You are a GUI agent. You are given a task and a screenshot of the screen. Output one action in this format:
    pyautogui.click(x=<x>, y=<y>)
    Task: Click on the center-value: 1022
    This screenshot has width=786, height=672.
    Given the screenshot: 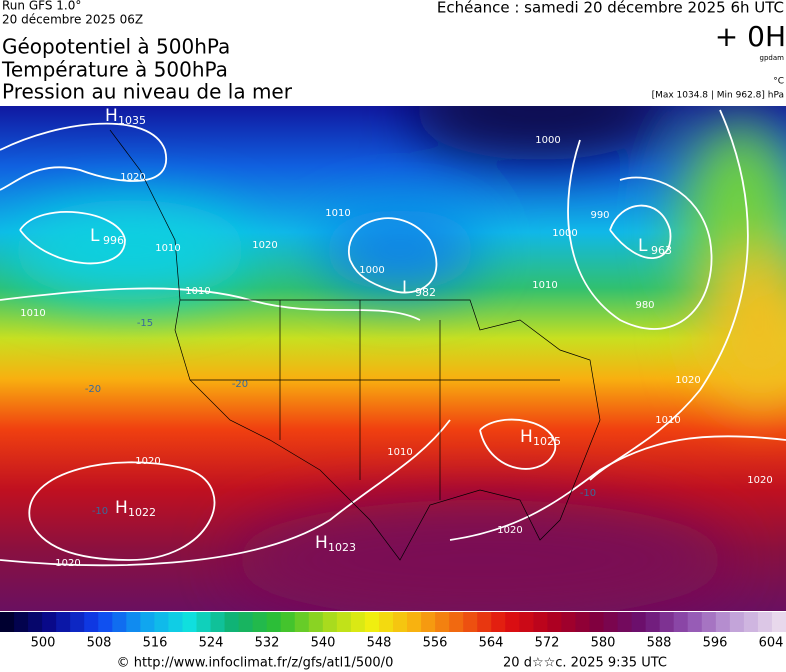 What is the action you would take?
    pyautogui.click(x=142, y=512)
    